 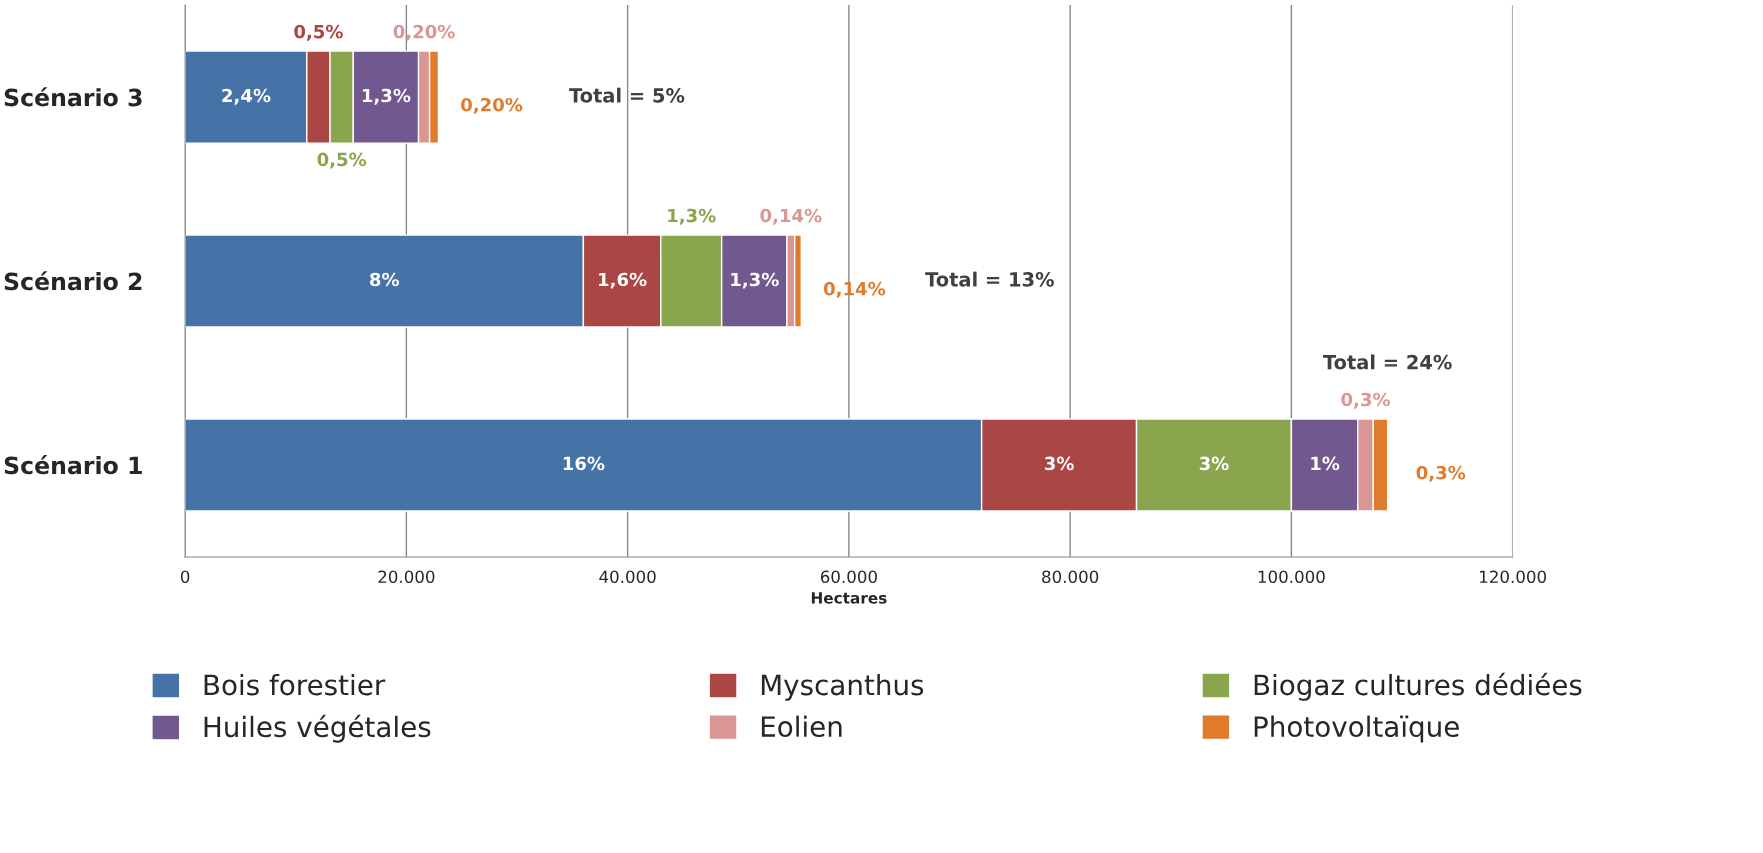 I want to click on annotation: Total = 24%, so click(x=1387, y=362).